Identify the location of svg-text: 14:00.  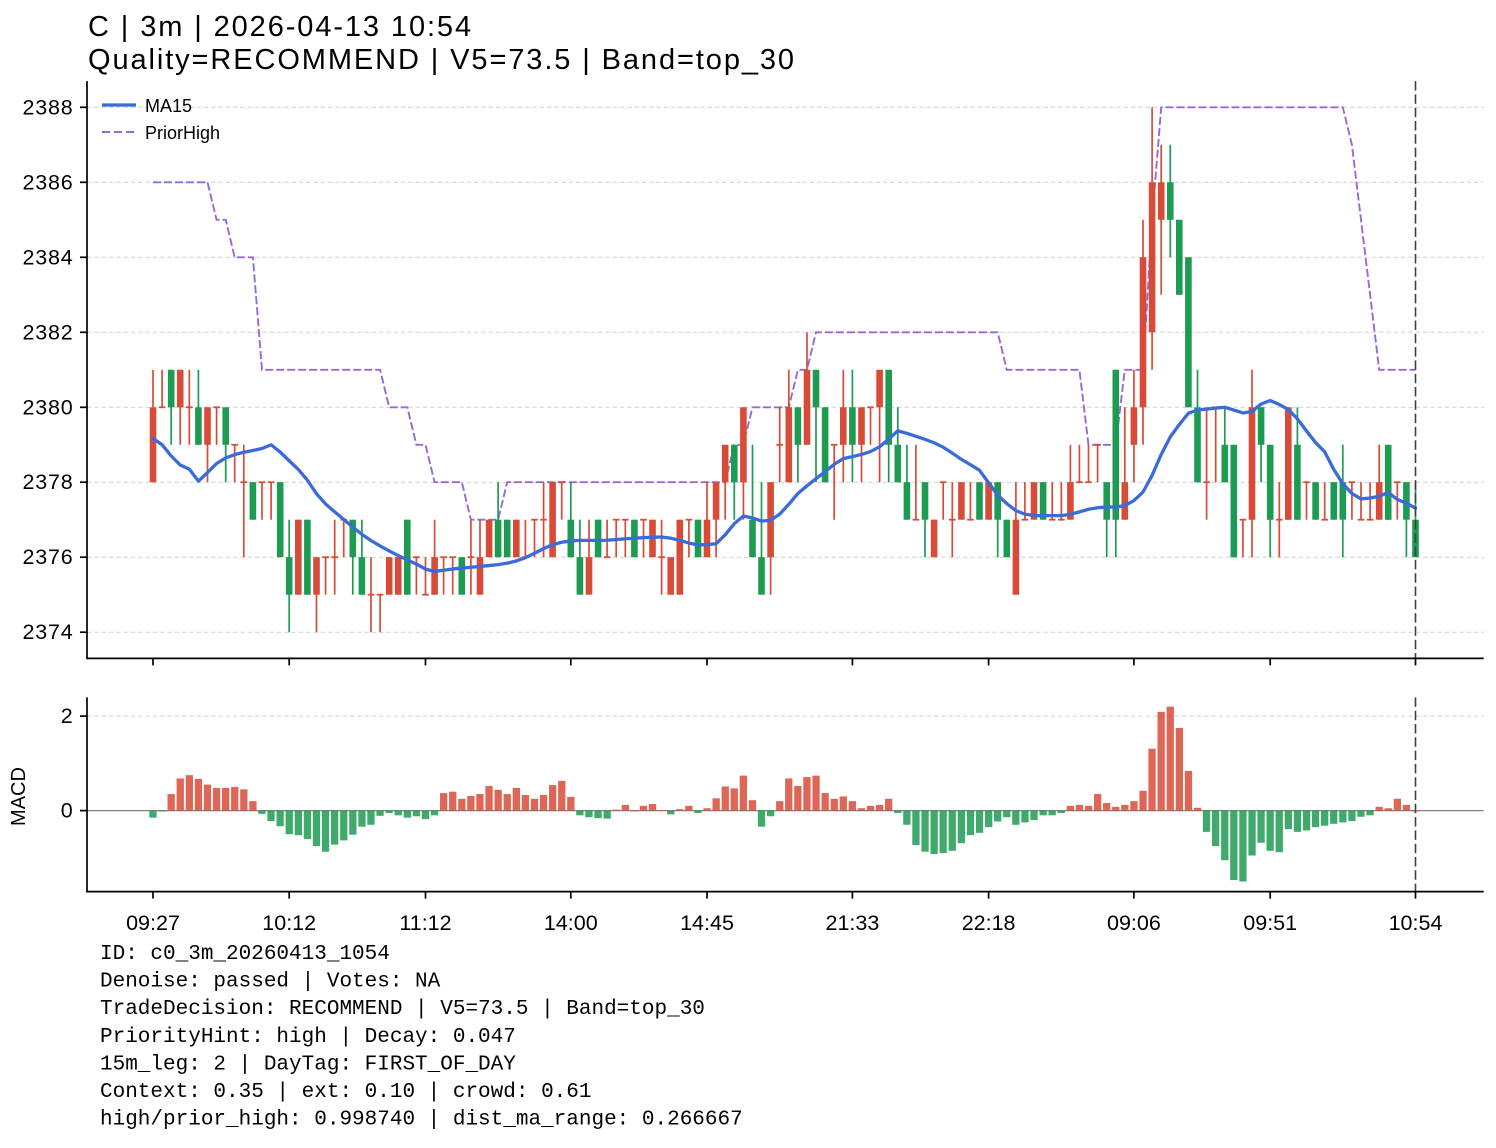
(571, 923).